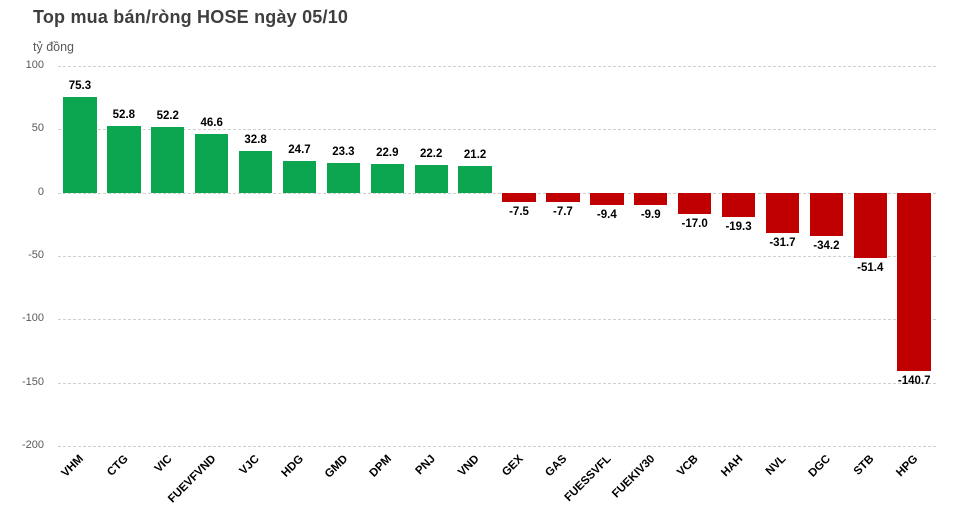  Describe the element at coordinates (200, 285) in the screenshot. I see `bar-slot-FUEVFVND: 46.6 FUEVFVND` at that location.